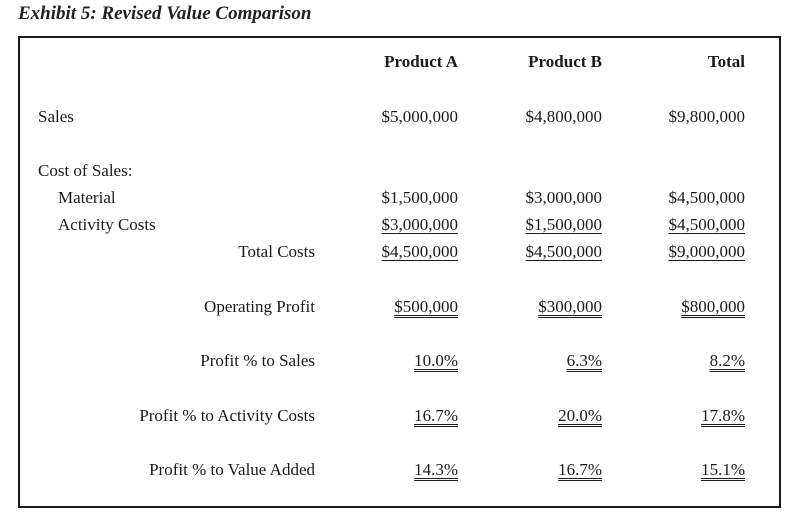 The width and height of the screenshot is (800, 529). I want to click on sales-total: $9,800,000, so click(707, 116).